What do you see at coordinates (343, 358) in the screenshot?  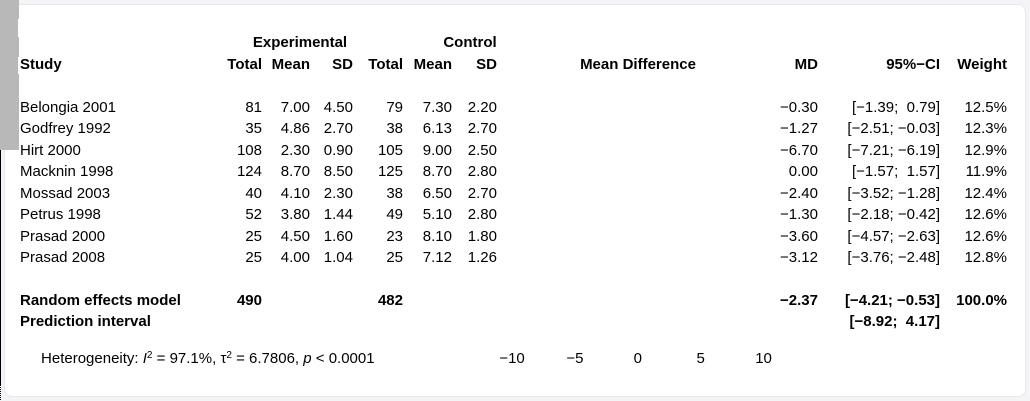 I see `het-p-value: < 0.0001` at bounding box center [343, 358].